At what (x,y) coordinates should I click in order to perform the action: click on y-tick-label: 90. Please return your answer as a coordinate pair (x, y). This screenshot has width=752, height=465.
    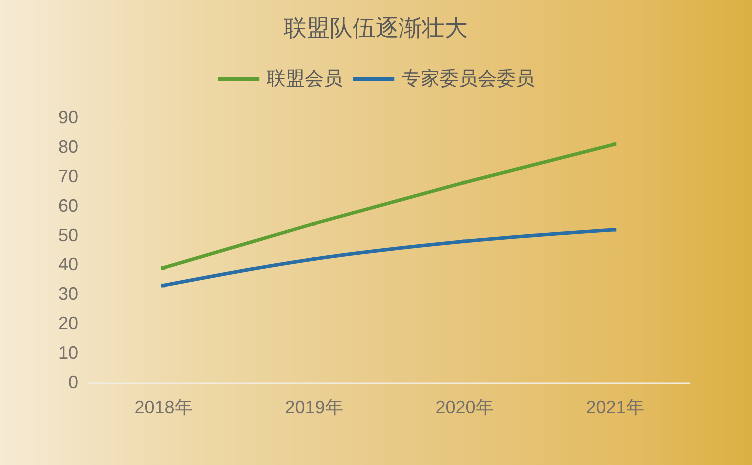
    Looking at the image, I should click on (68, 118).